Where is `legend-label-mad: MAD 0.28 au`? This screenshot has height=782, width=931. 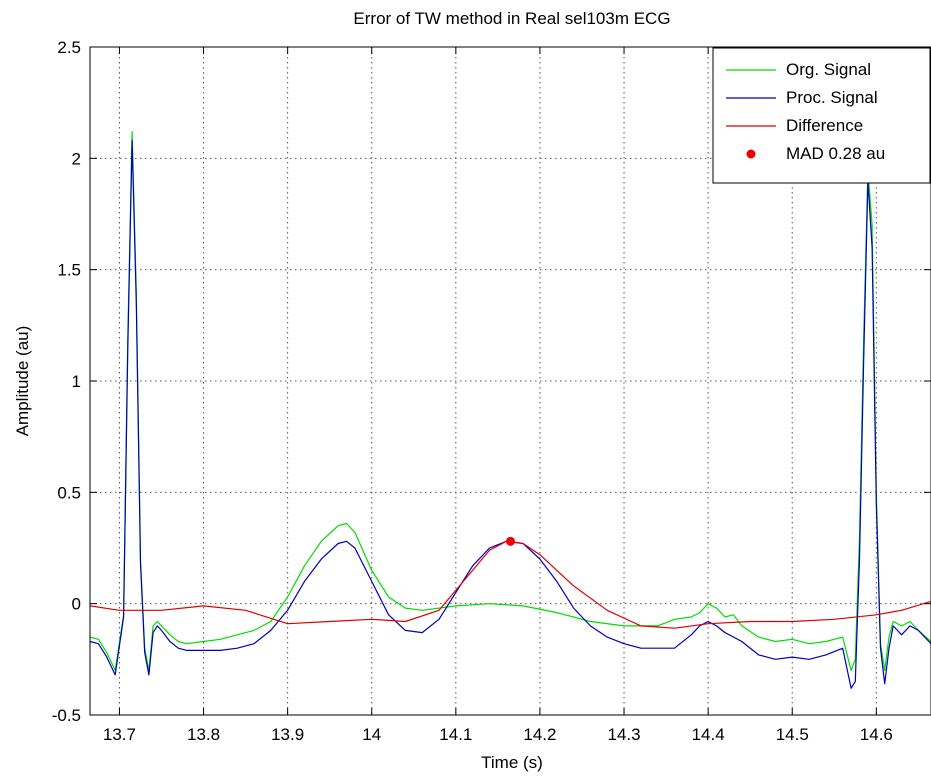
legend-label-mad: MAD 0.28 au is located at coordinates (835, 153).